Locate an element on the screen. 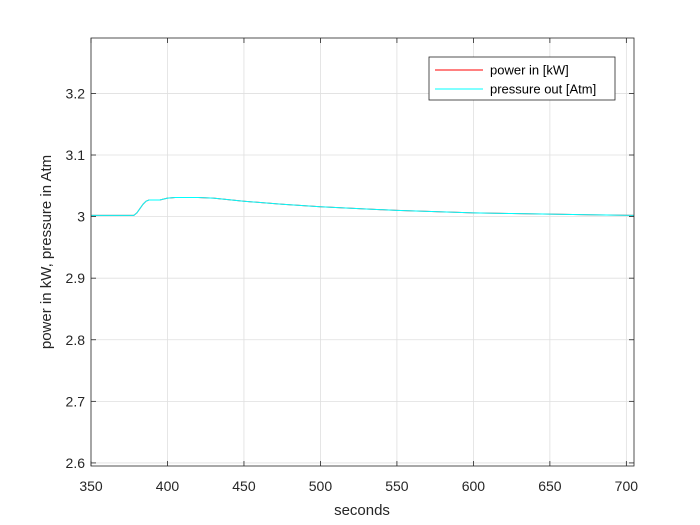 This screenshot has height=525, width=700. x-tick-label: 550 is located at coordinates (397, 486).